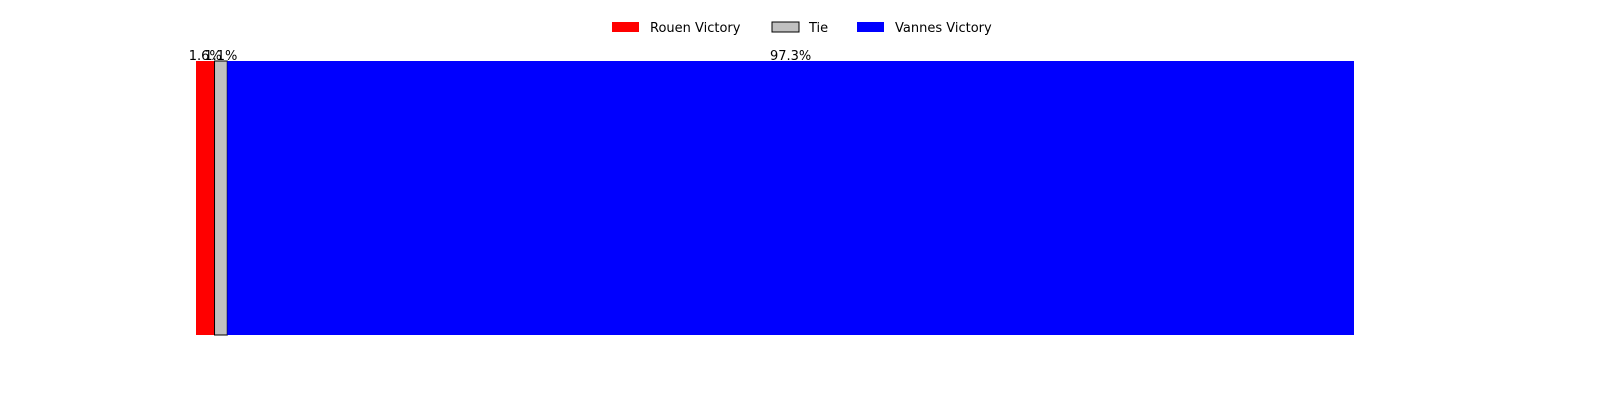  Describe the element at coordinates (500, 56) in the screenshot. I see `value-labels: 1.6%1.1% 97.3%` at that location.